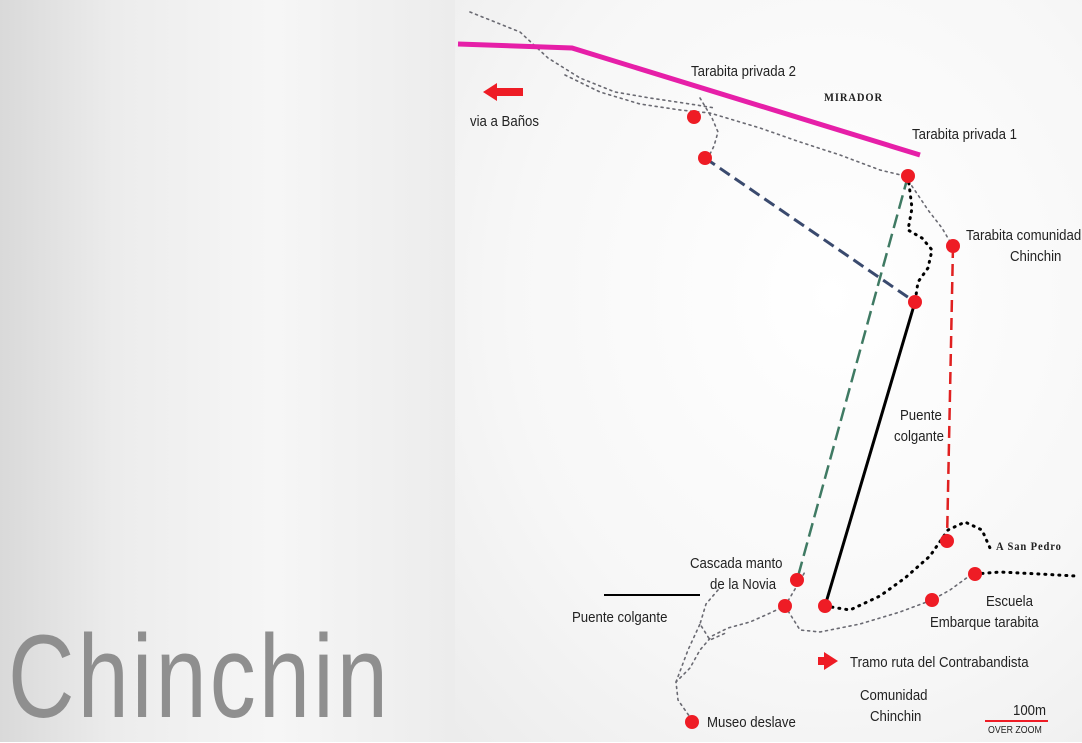 The height and width of the screenshot is (743, 1082). What do you see at coordinates (504, 121) in the screenshot?
I see `label-via-banos: via a Baños` at bounding box center [504, 121].